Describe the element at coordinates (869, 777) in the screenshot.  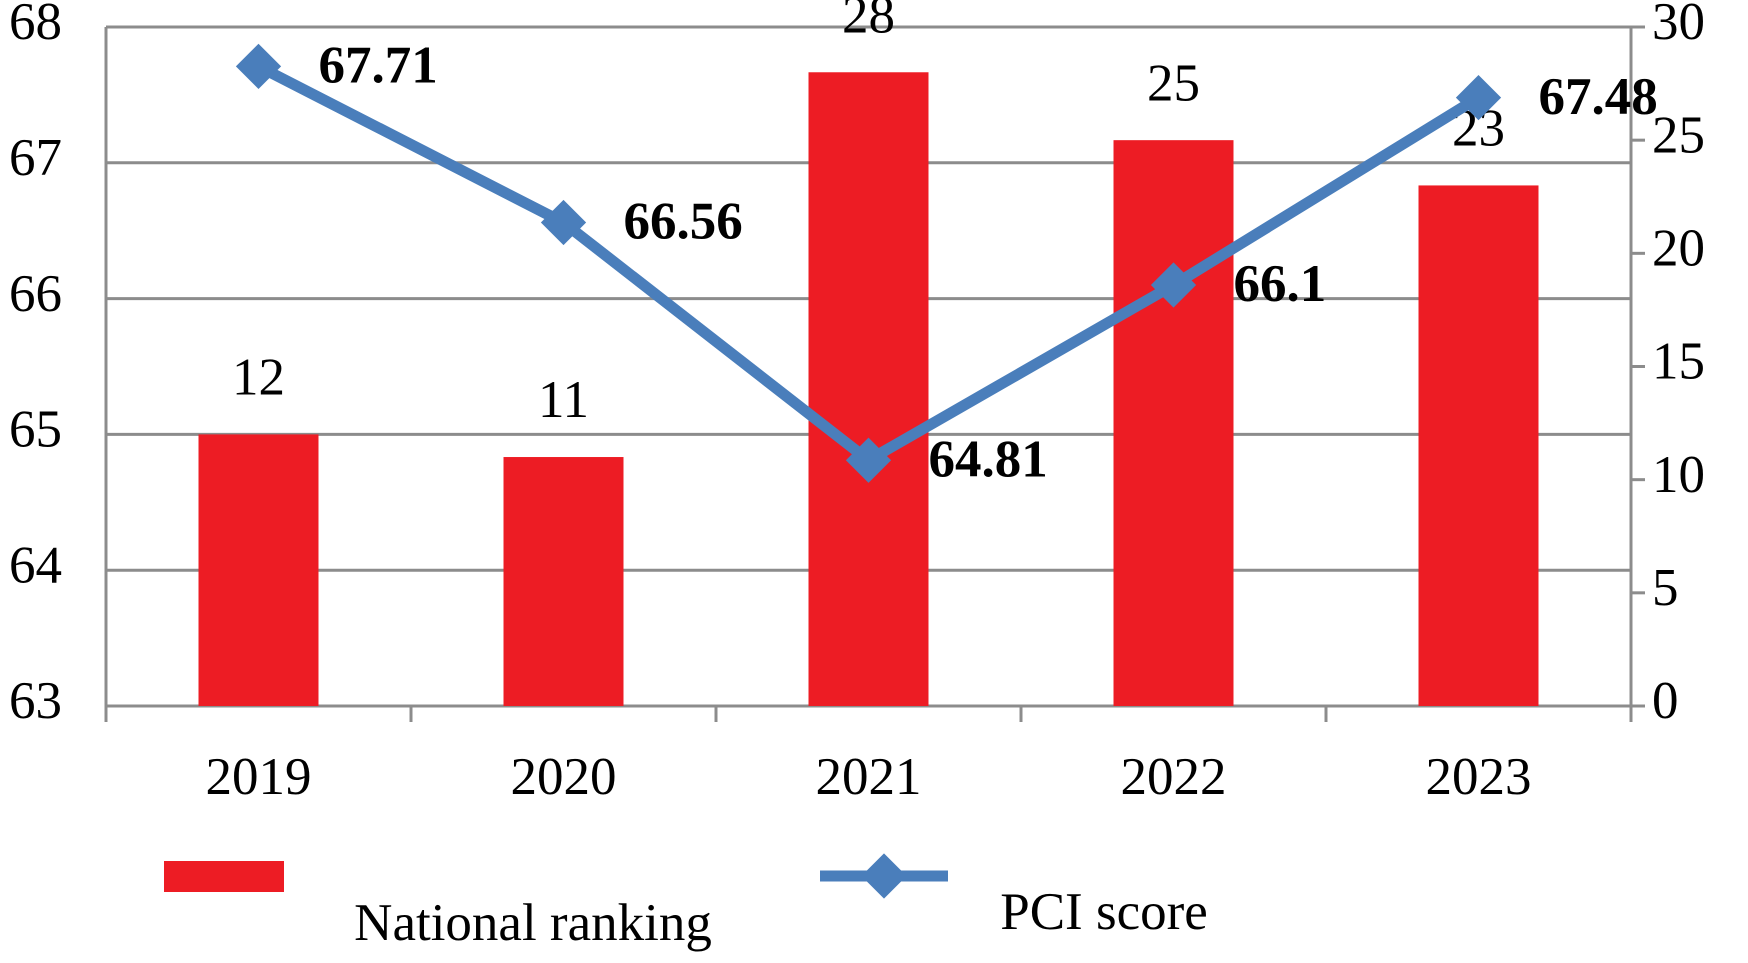
I see `x-tick-label: 2021` at that location.